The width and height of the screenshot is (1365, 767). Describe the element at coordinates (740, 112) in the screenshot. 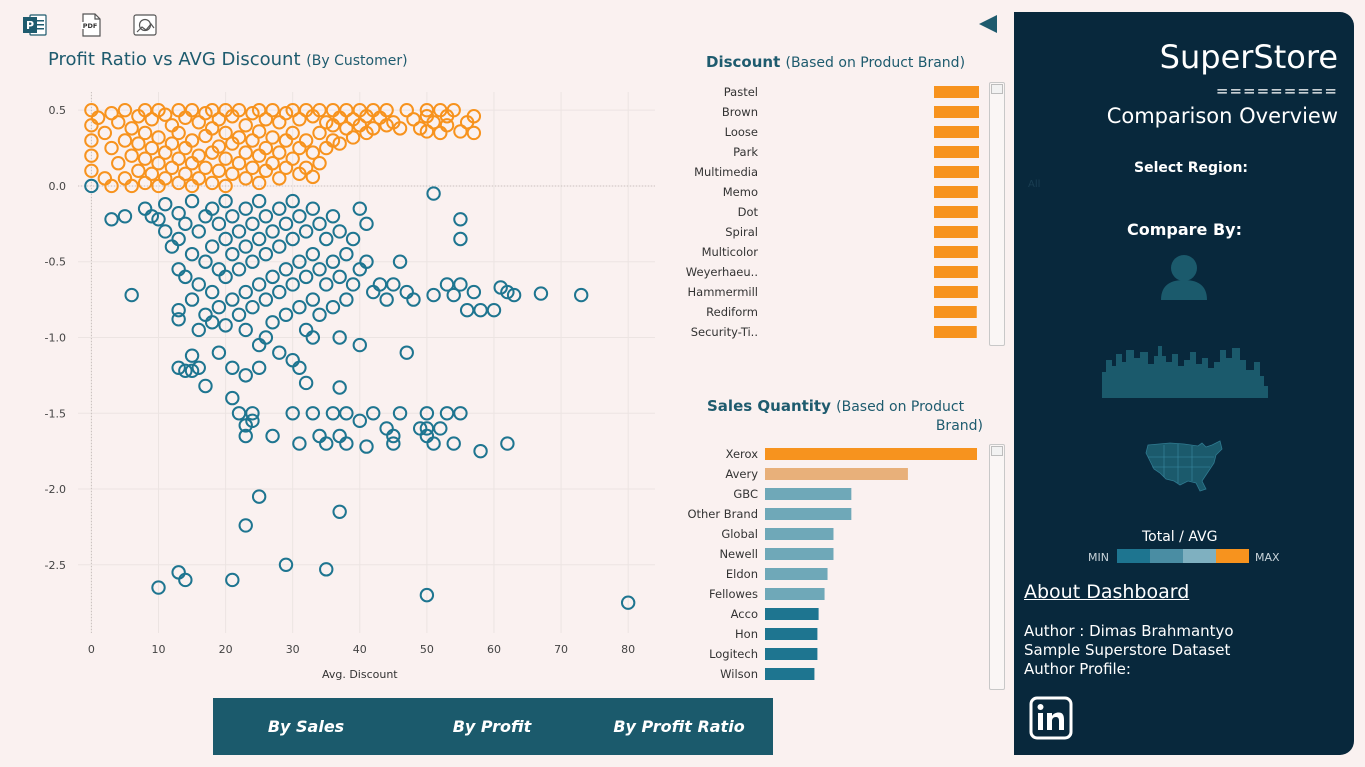

I see `bar-category-label: Brown` at that location.